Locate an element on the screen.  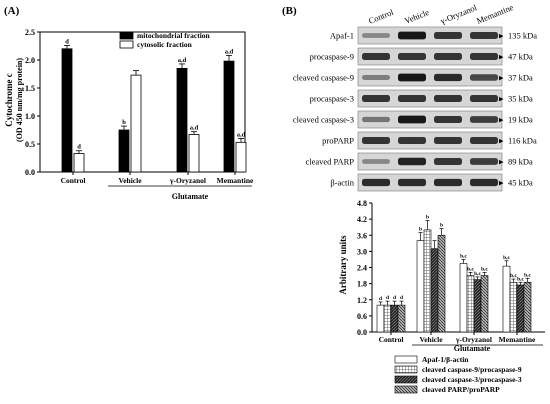
legend-label: cleaved PARP/proPARP is located at coordinates (461, 389).